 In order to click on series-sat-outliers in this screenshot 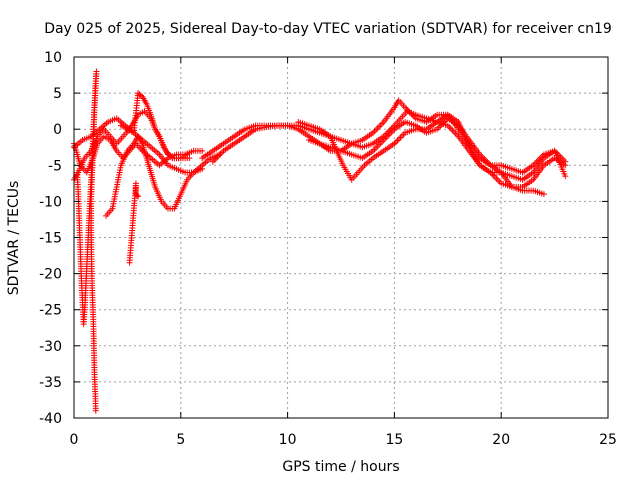, I will do `click(134, 223)`.